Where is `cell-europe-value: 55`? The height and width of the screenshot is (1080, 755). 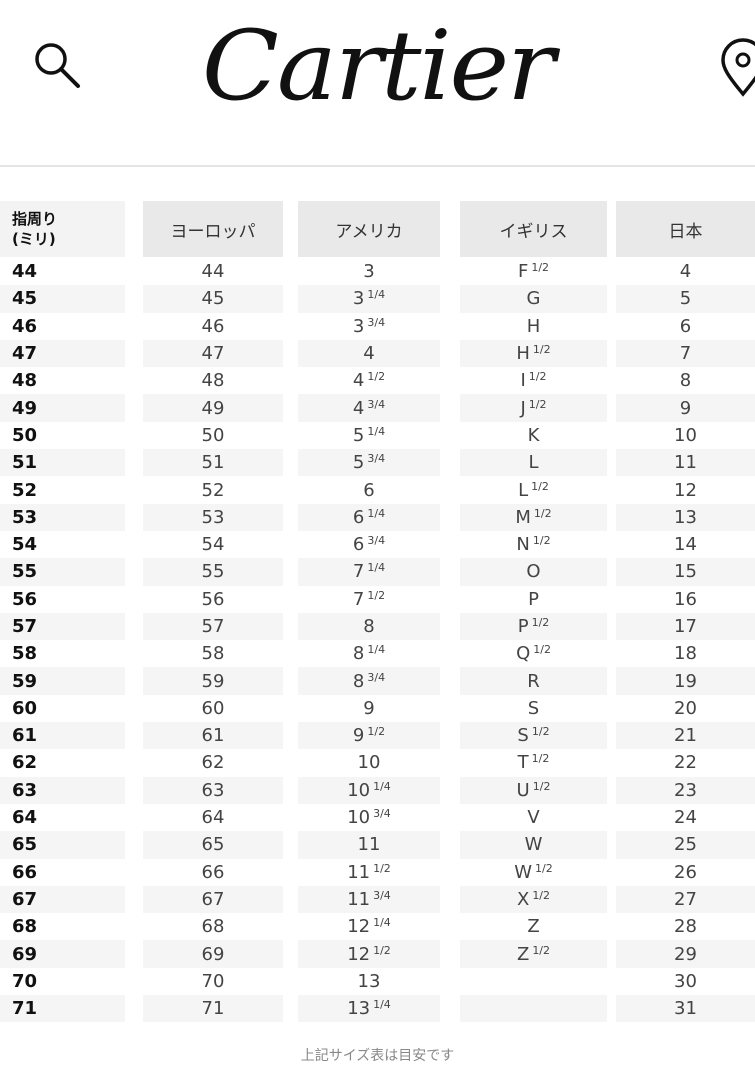 cell-europe-value: 55 is located at coordinates (213, 572).